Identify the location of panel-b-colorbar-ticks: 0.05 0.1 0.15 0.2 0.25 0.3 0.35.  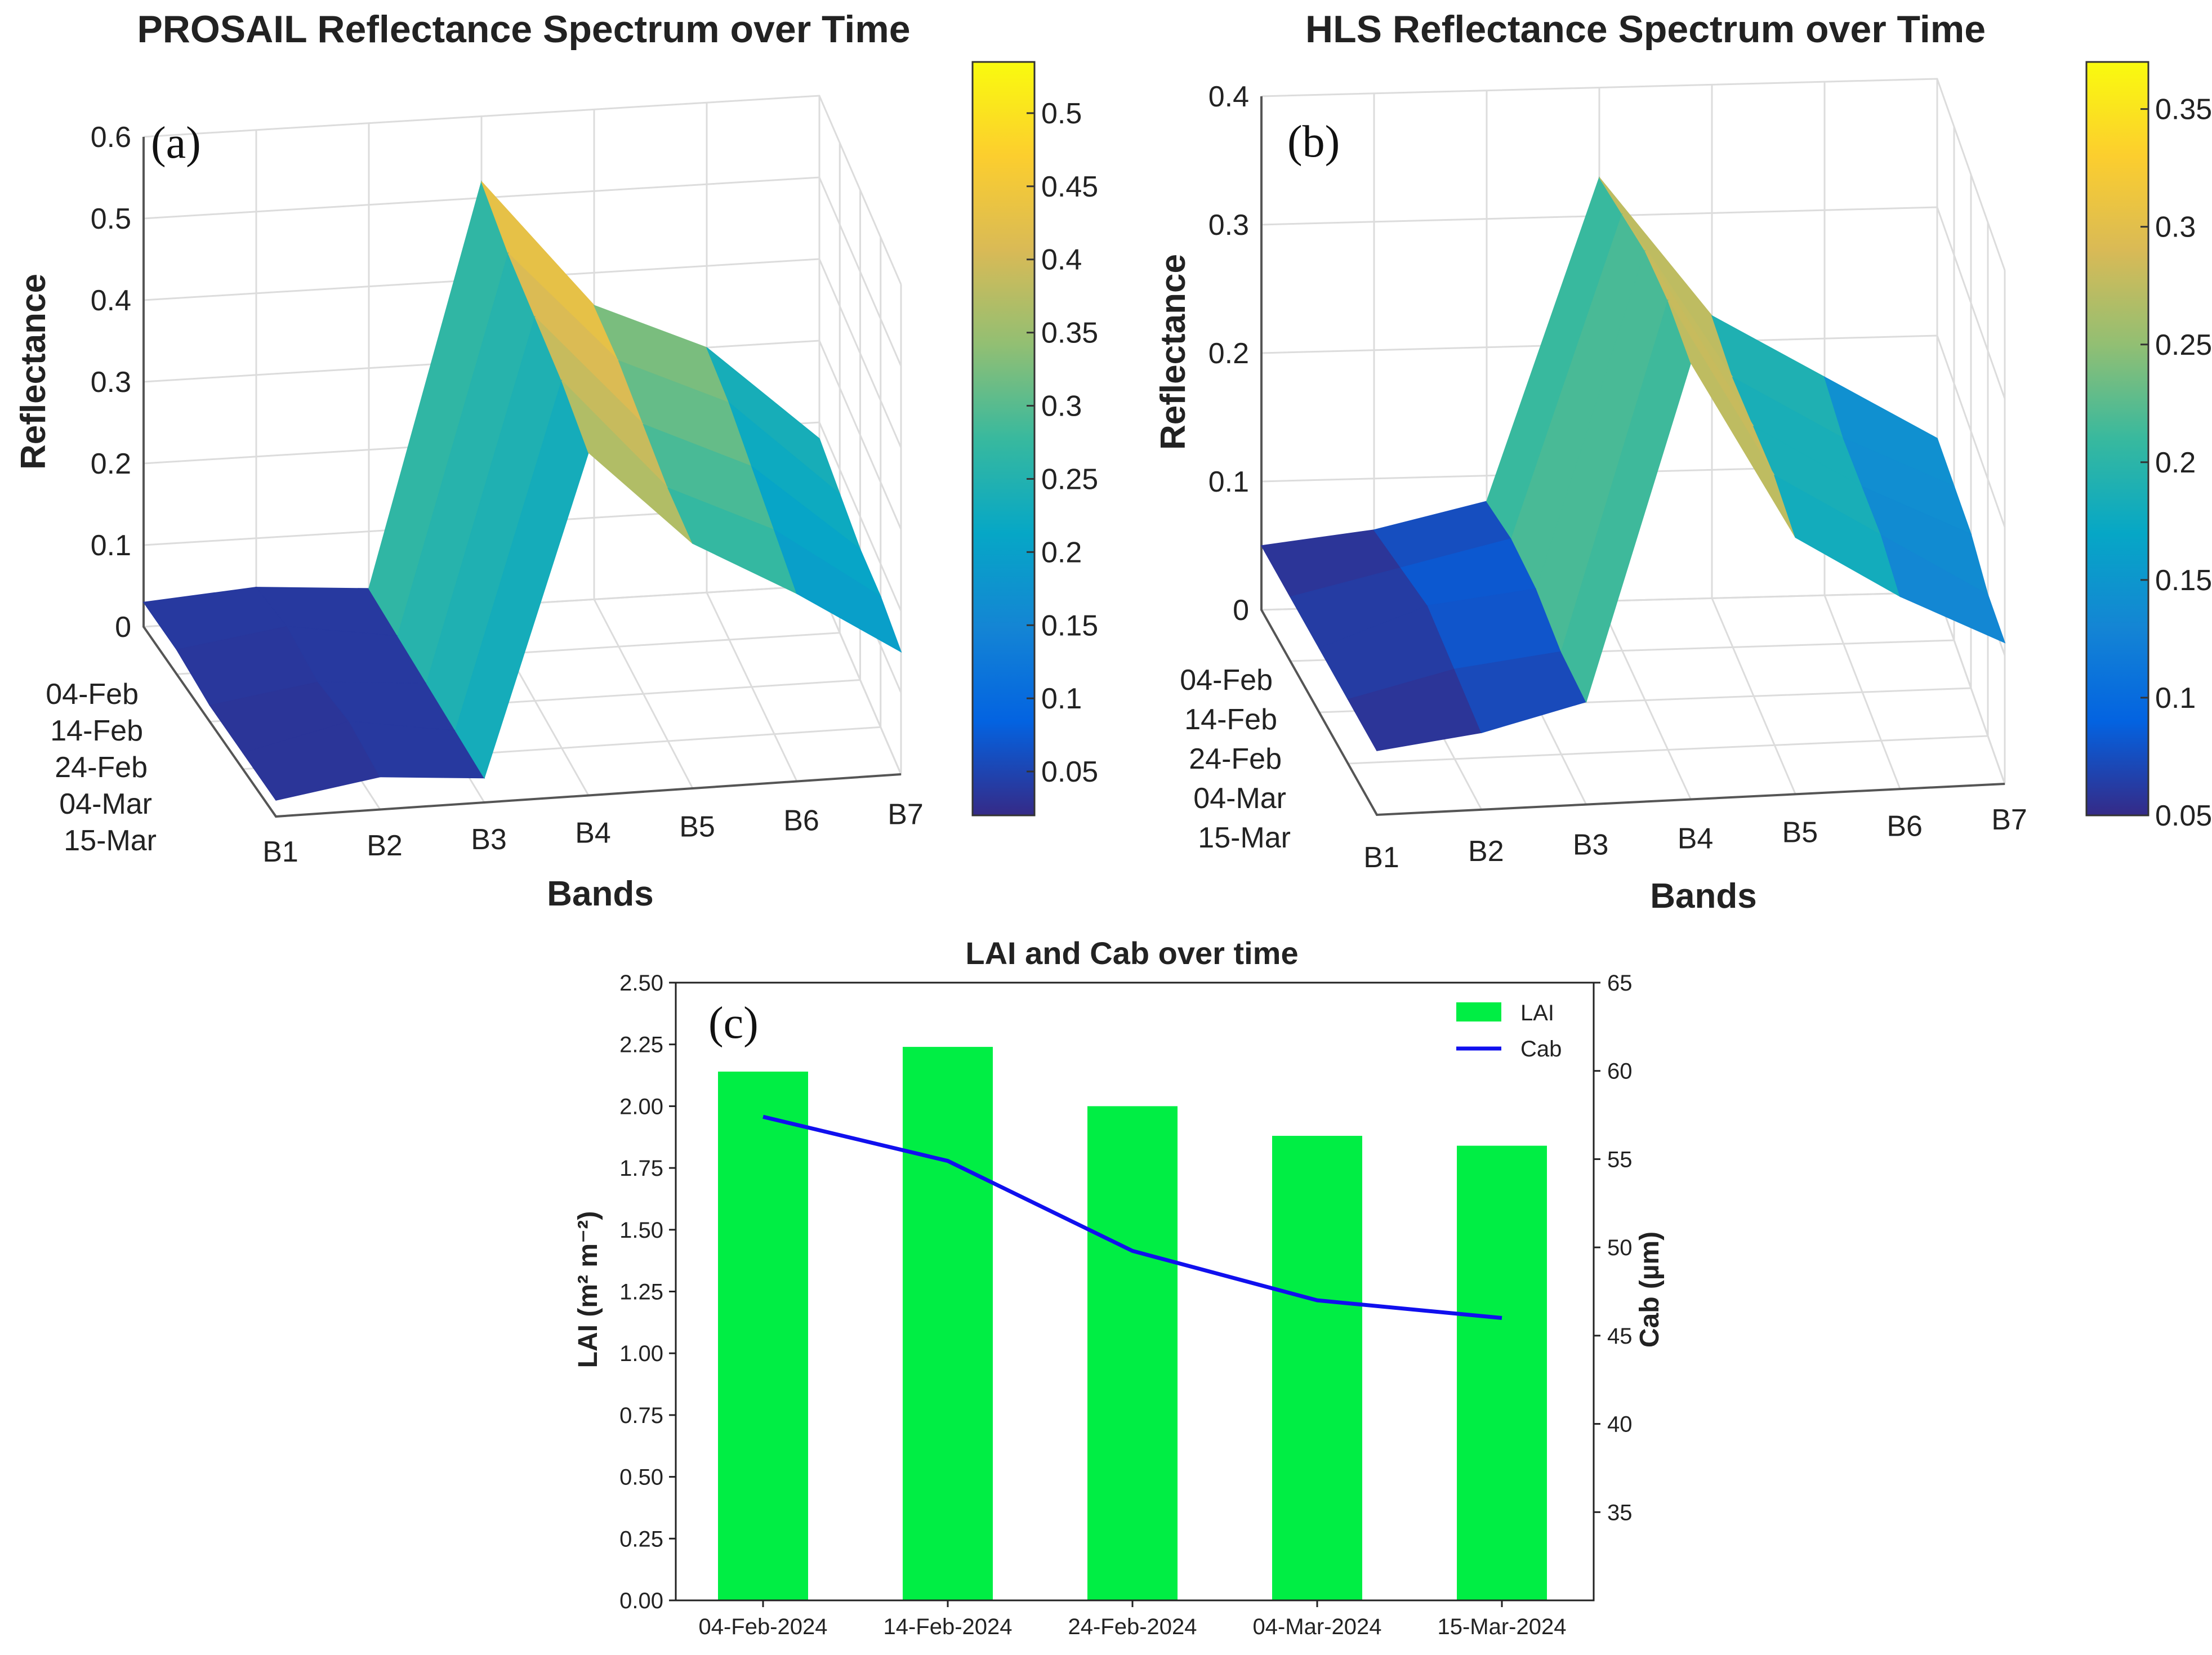
(2176, 462).